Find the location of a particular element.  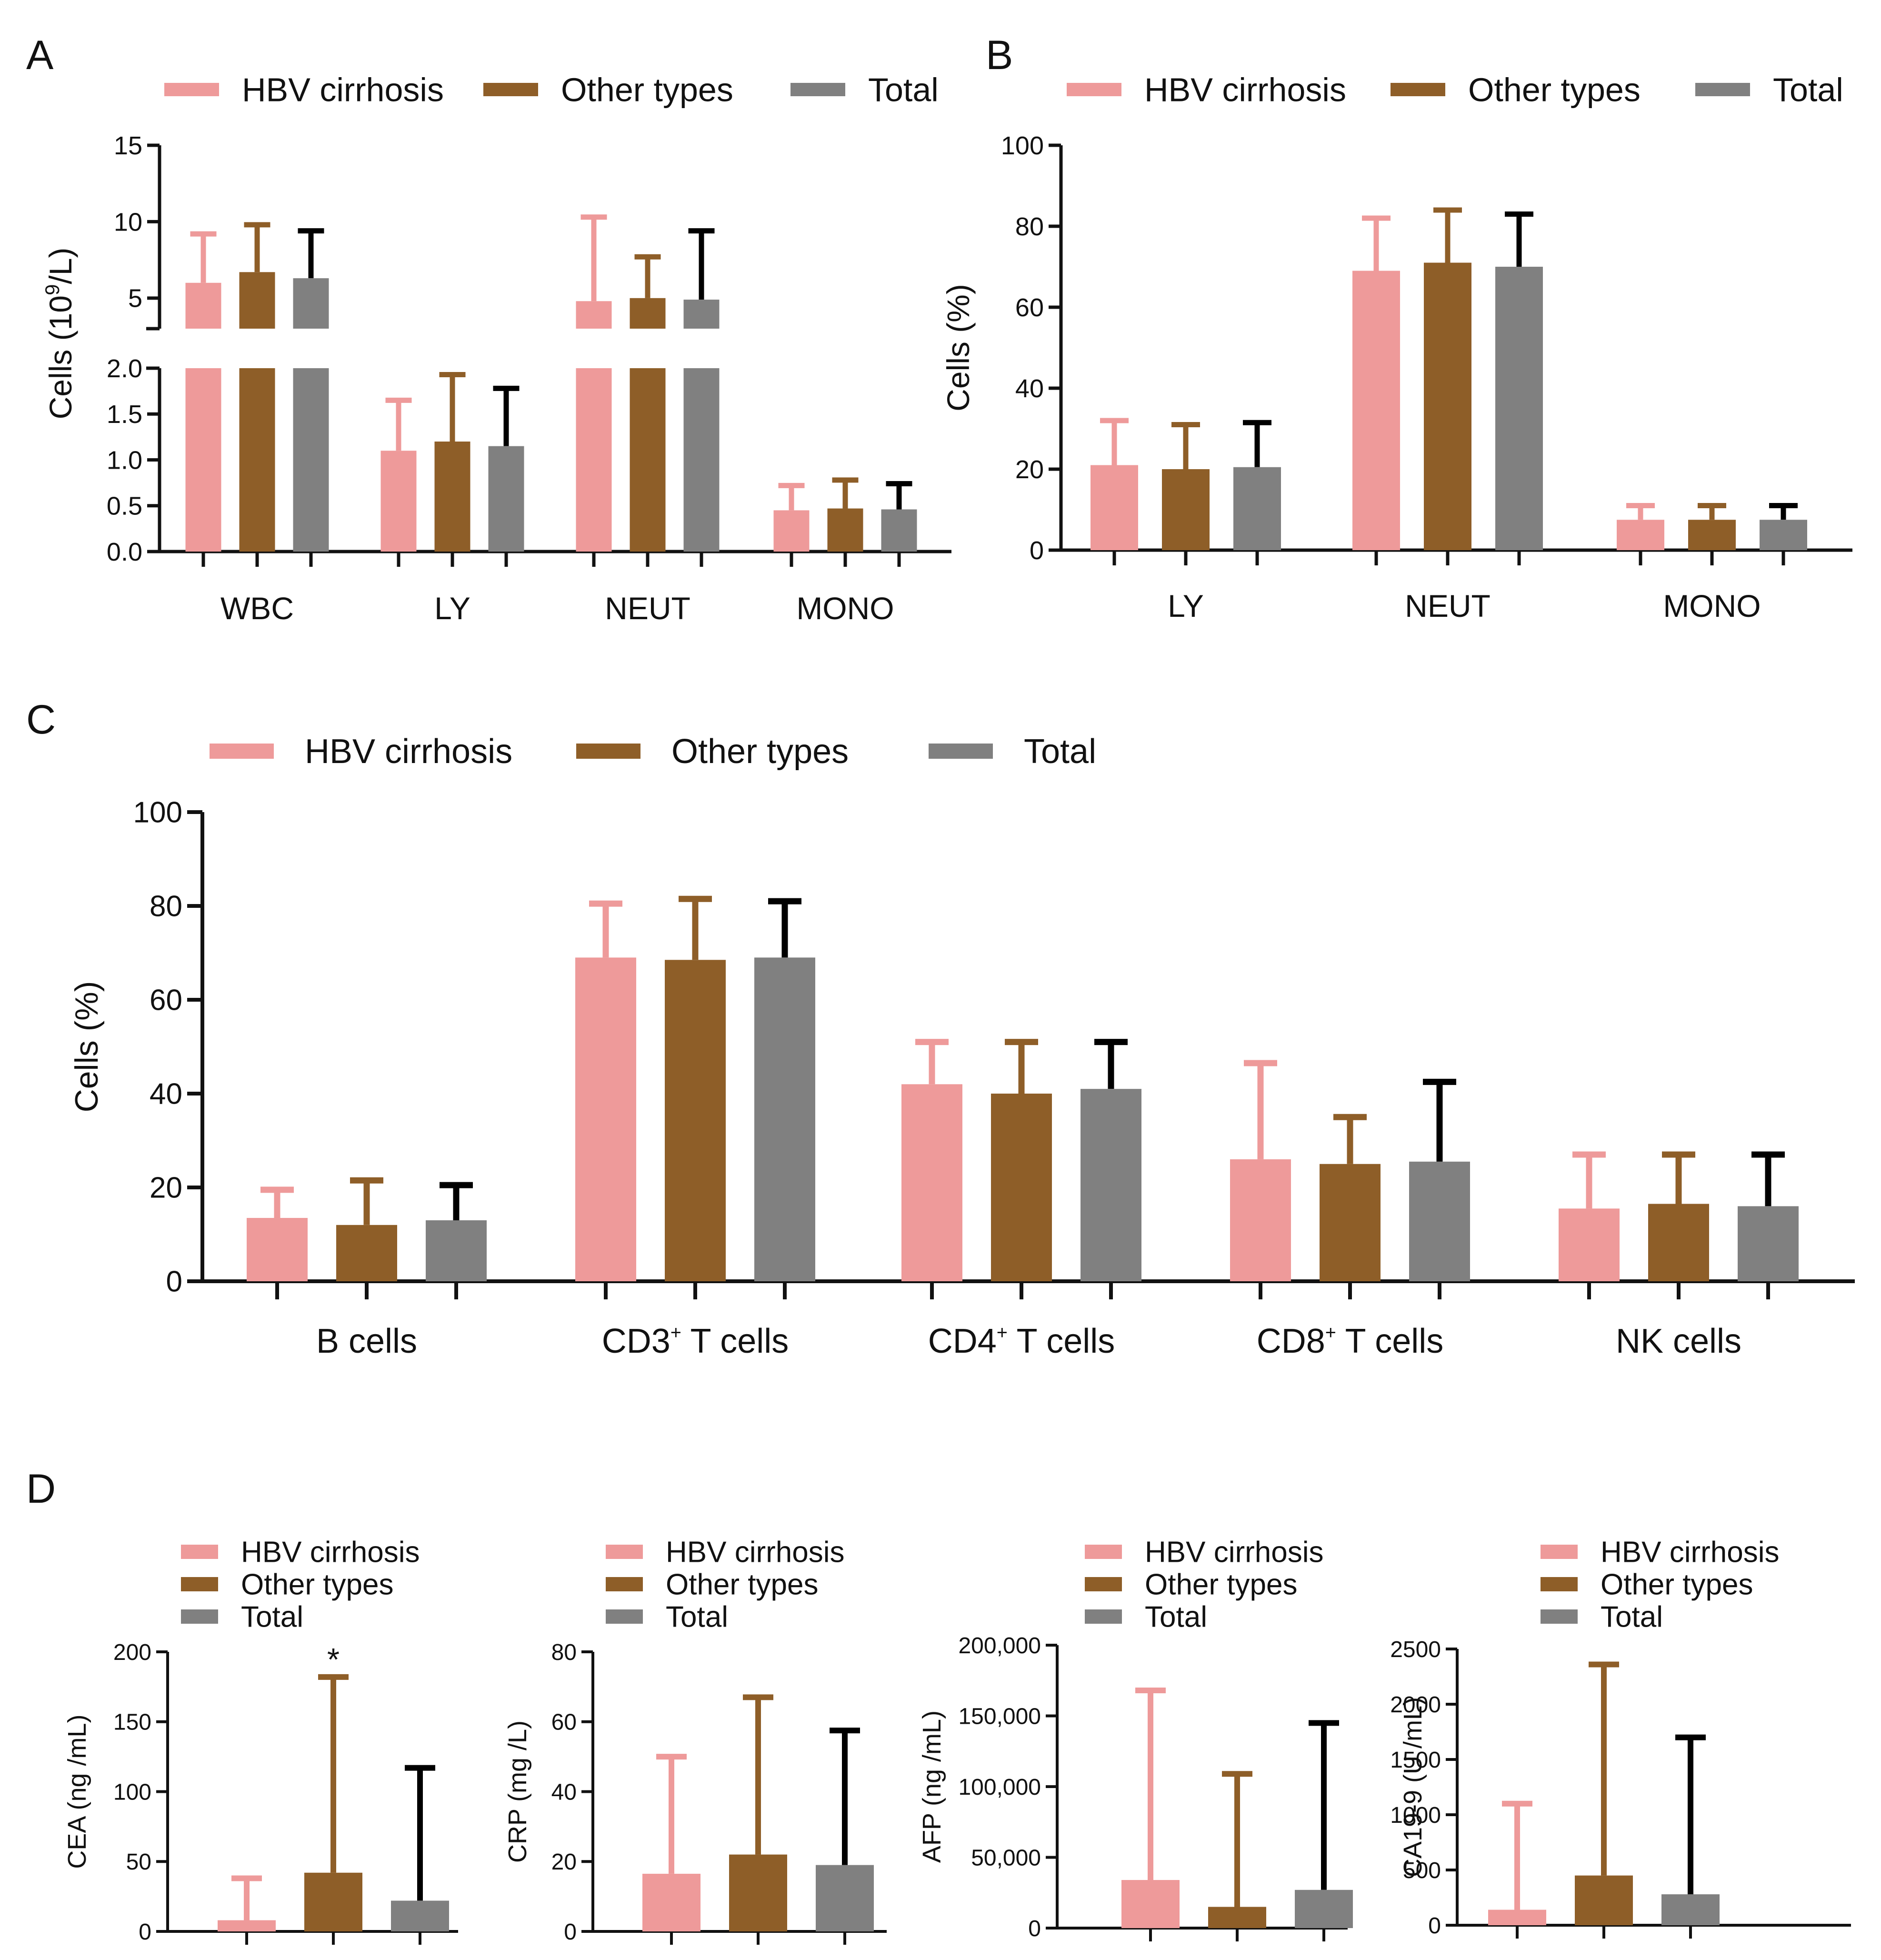

y-tick-label: 80 is located at coordinates (166, 906).